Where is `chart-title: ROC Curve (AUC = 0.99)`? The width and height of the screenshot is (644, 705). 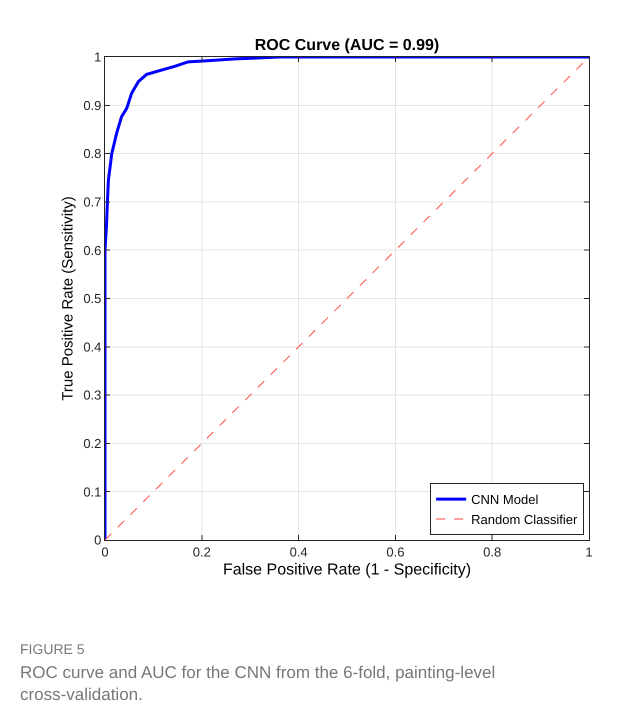
chart-title: ROC Curve (AUC = 0.99) is located at coordinates (347, 45).